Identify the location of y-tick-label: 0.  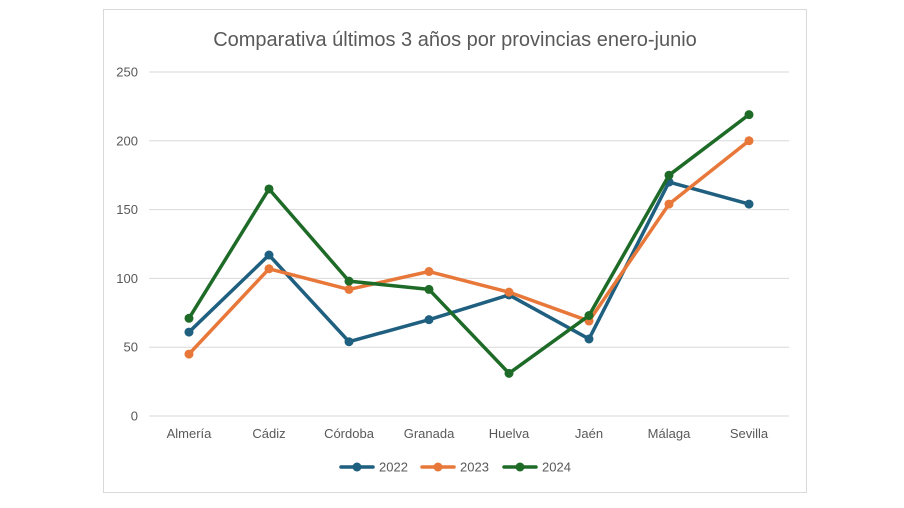
(134, 416).